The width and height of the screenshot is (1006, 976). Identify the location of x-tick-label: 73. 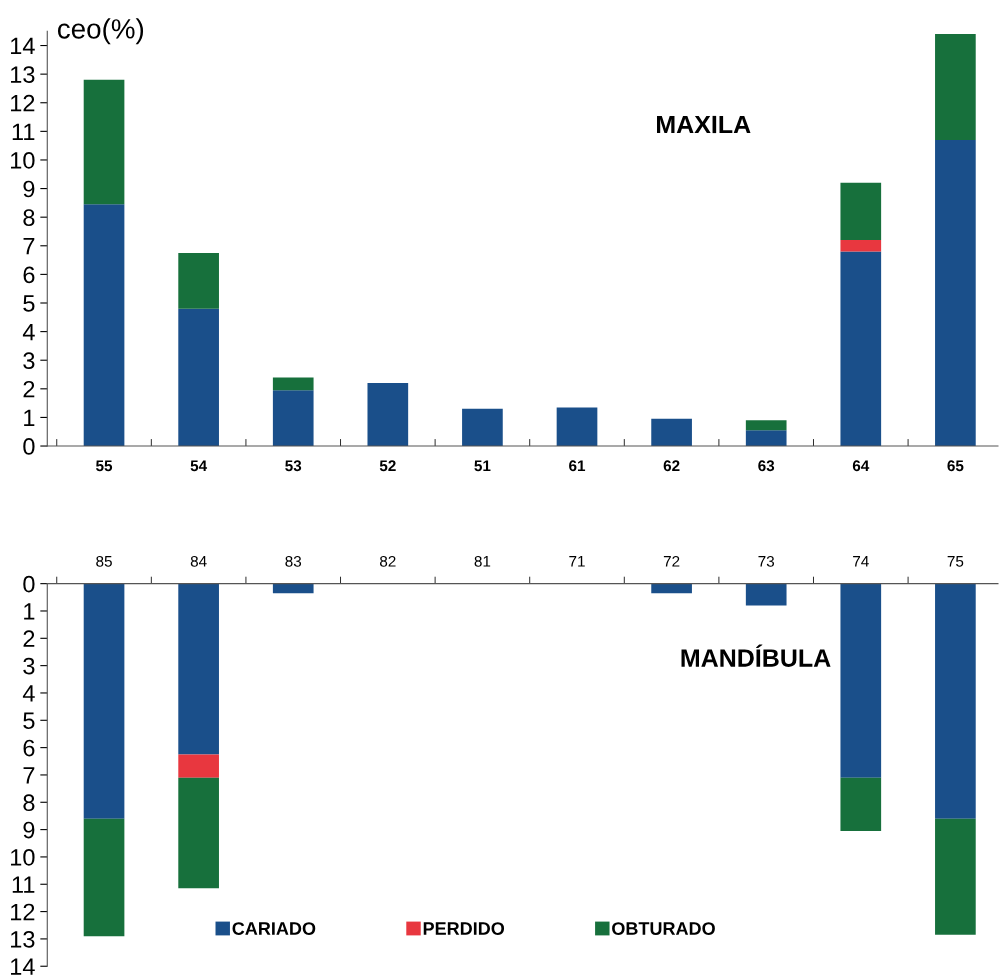
(766, 561).